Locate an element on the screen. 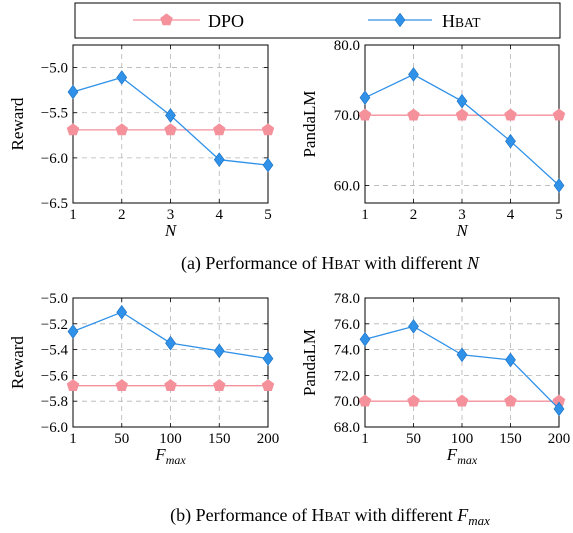  x-axis-label: N is located at coordinates (171, 230).